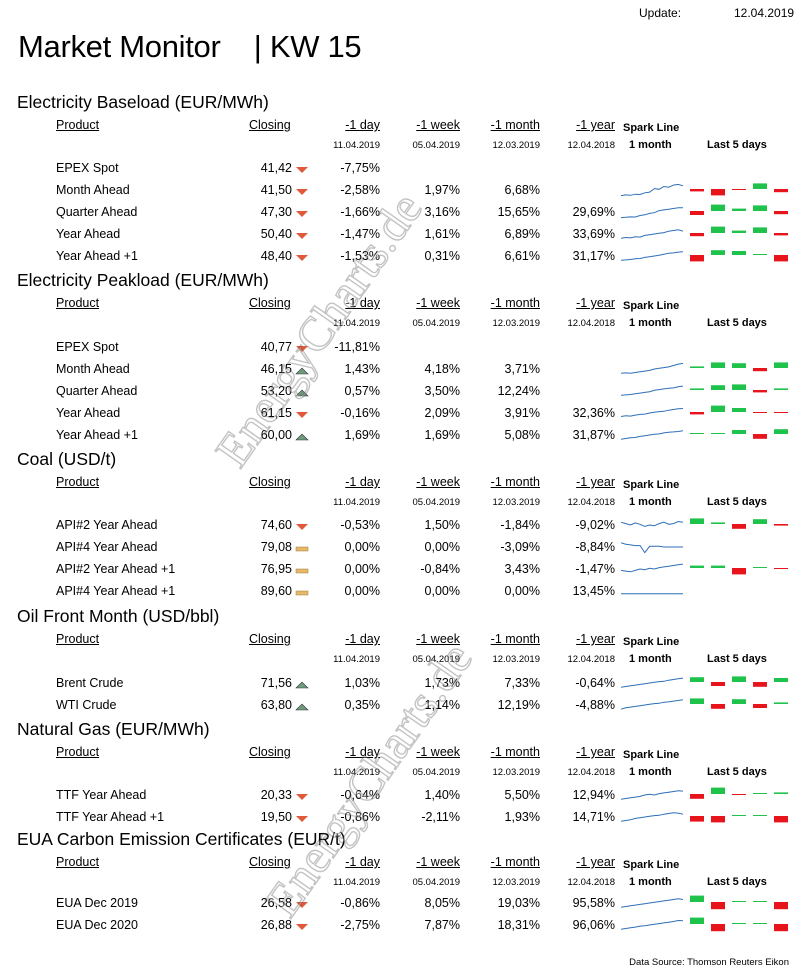 The width and height of the screenshot is (801, 980). Describe the element at coordinates (442, 413) in the screenshot. I see `change-w1: 2,09%` at that location.